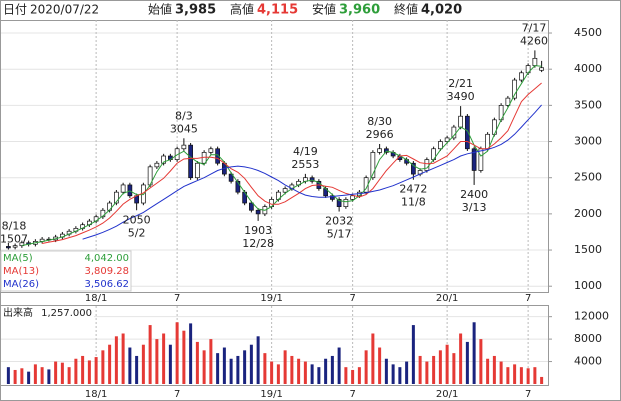 This screenshot has width=621, height=401. I want to click on annotation-value: 1507, so click(14, 239).